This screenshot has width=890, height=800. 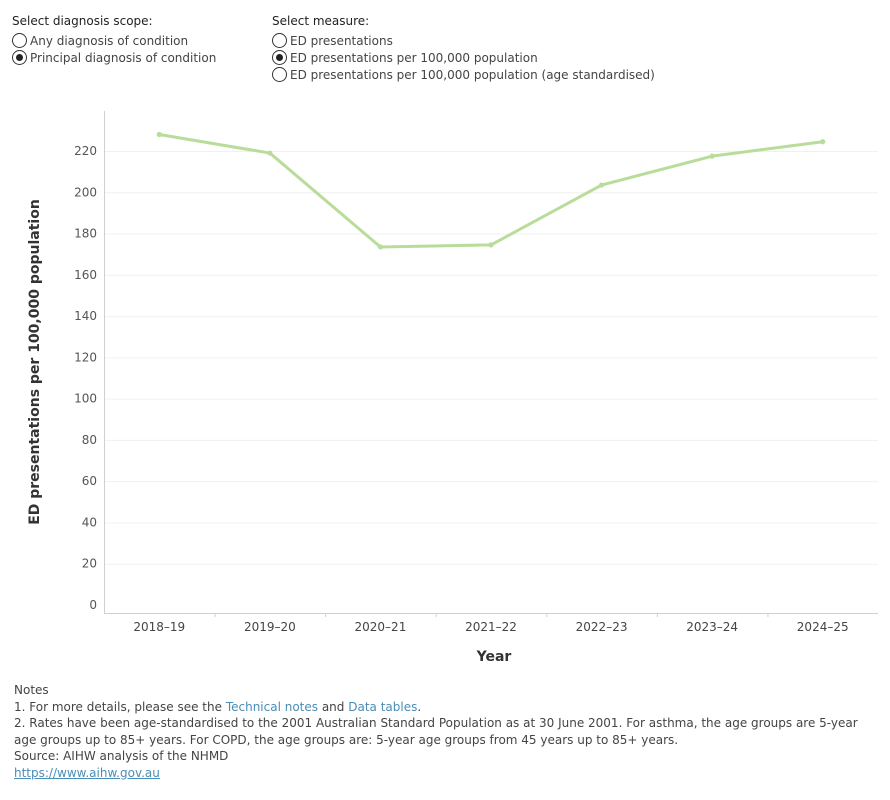 What do you see at coordinates (109, 40) in the screenshot?
I see `scope-option-any-label: Any diagnosis of condition` at bounding box center [109, 40].